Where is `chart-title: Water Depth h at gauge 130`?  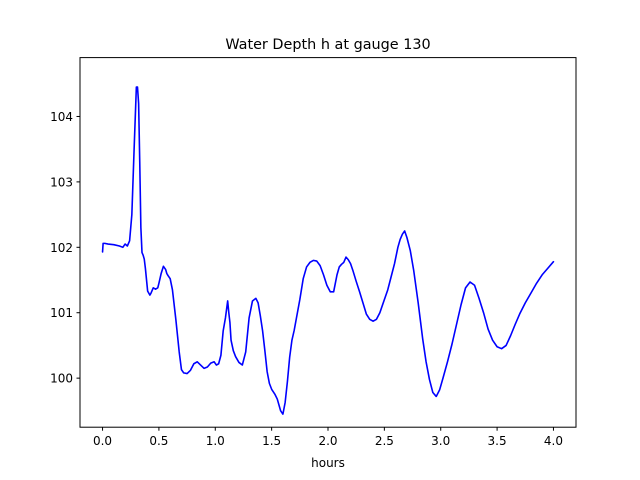
chart-title: Water Depth h at gauge 130 is located at coordinates (327, 45).